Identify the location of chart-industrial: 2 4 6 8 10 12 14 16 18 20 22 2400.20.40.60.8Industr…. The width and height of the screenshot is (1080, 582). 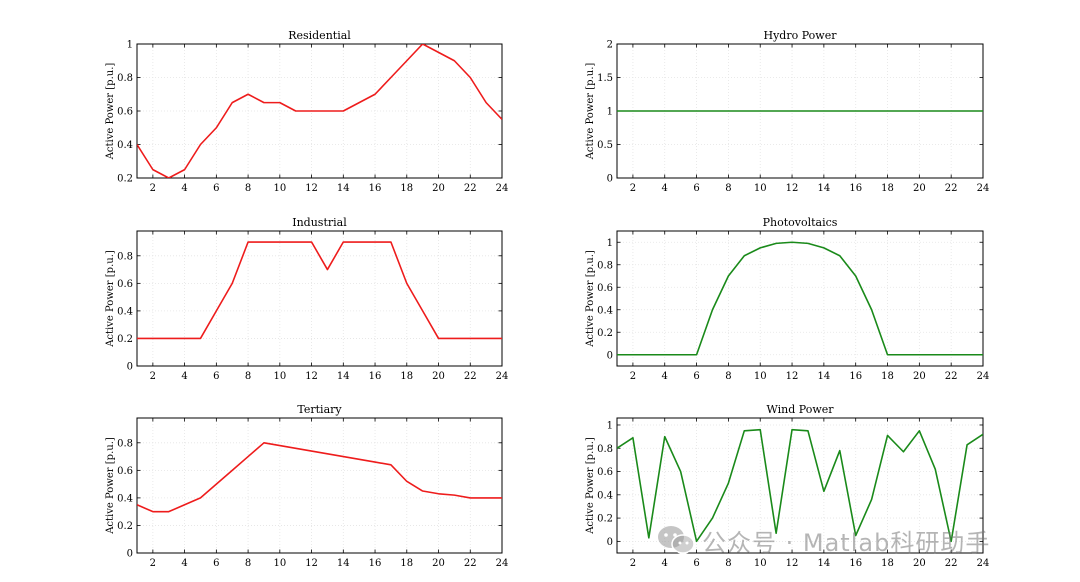
(306, 299).